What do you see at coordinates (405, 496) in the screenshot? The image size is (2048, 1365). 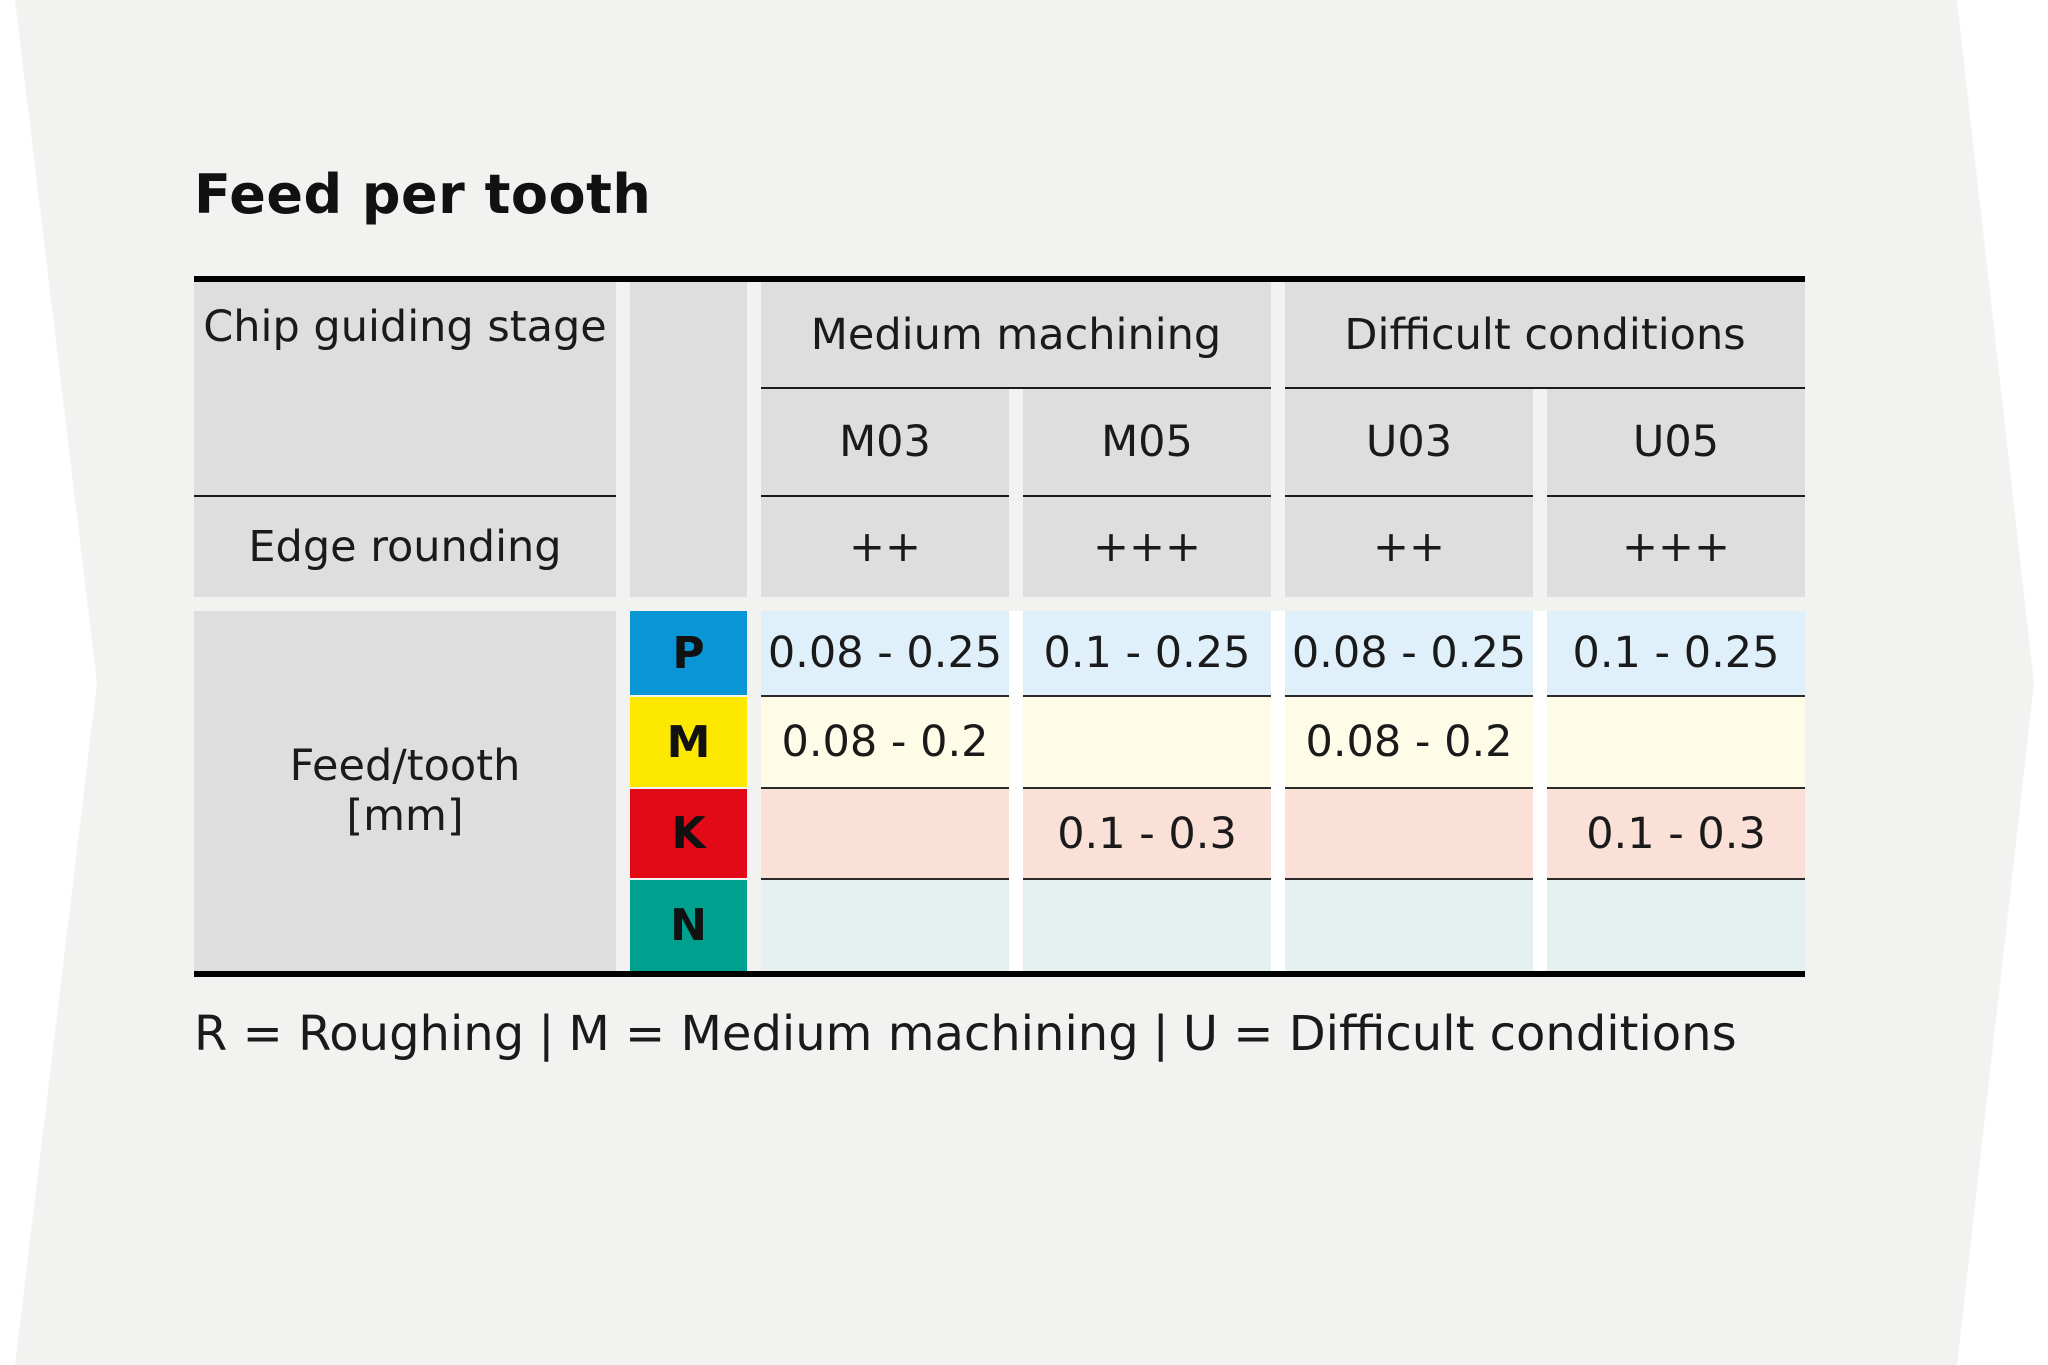 I see `header-divider` at bounding box center [405, 496].